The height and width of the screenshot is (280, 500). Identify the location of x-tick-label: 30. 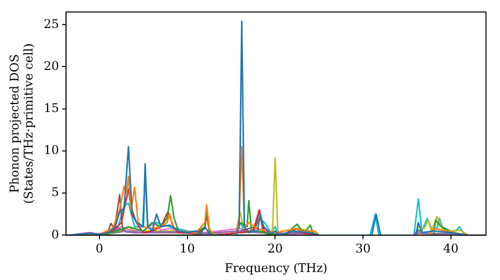
(363, 249).